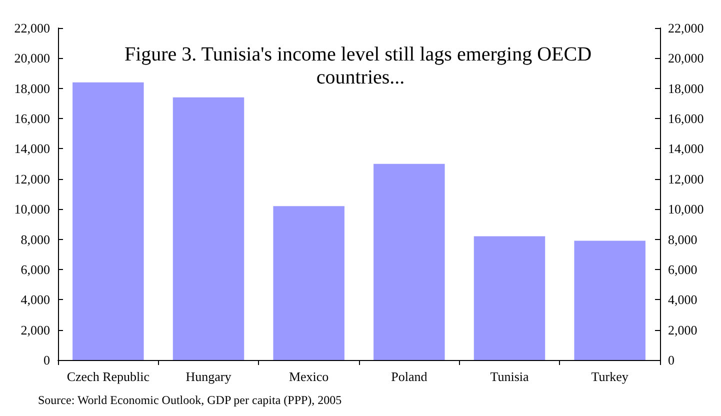 The image size is (721, 416). What do you see at coordinates (32, 209) in the screenshot?
I see `y-tick-label: 10,000` at bounding box center [32, 209].